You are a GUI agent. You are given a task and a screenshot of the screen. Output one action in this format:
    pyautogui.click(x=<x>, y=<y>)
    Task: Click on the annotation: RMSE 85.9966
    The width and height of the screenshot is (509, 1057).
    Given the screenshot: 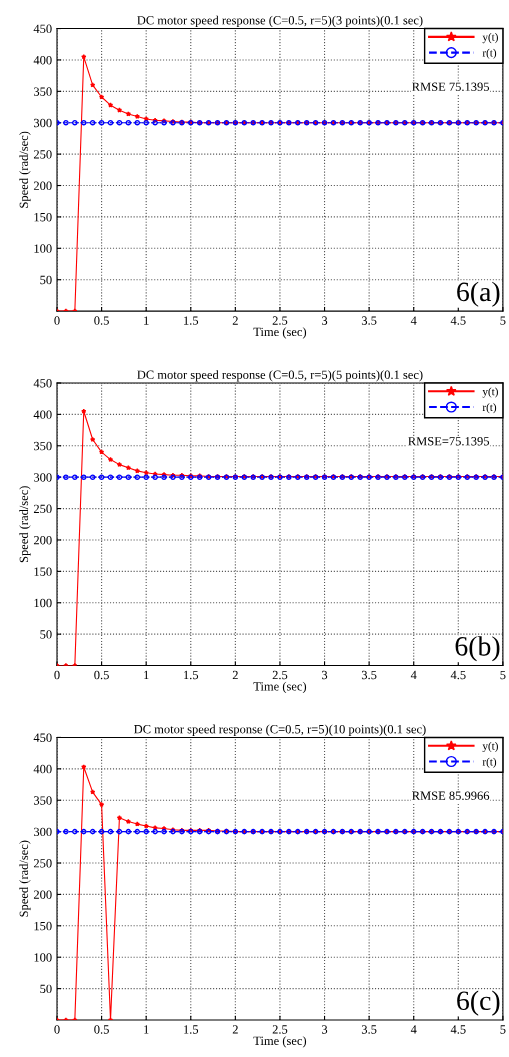 What is the action you would take?
    pyautogui.click(x=451, y=795)
    